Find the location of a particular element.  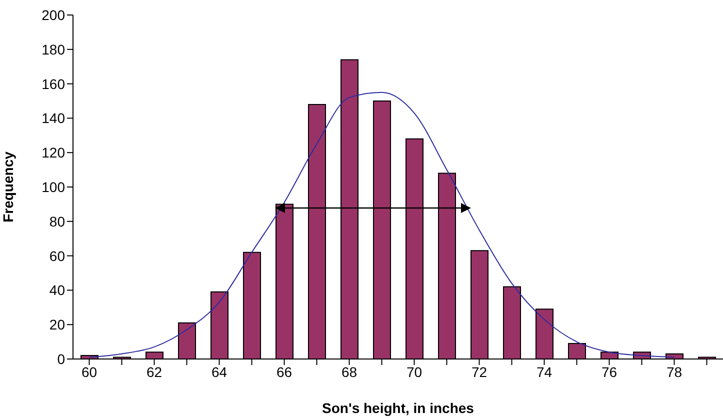

y-tick-label: 40 is located at coordinates (57, 290).